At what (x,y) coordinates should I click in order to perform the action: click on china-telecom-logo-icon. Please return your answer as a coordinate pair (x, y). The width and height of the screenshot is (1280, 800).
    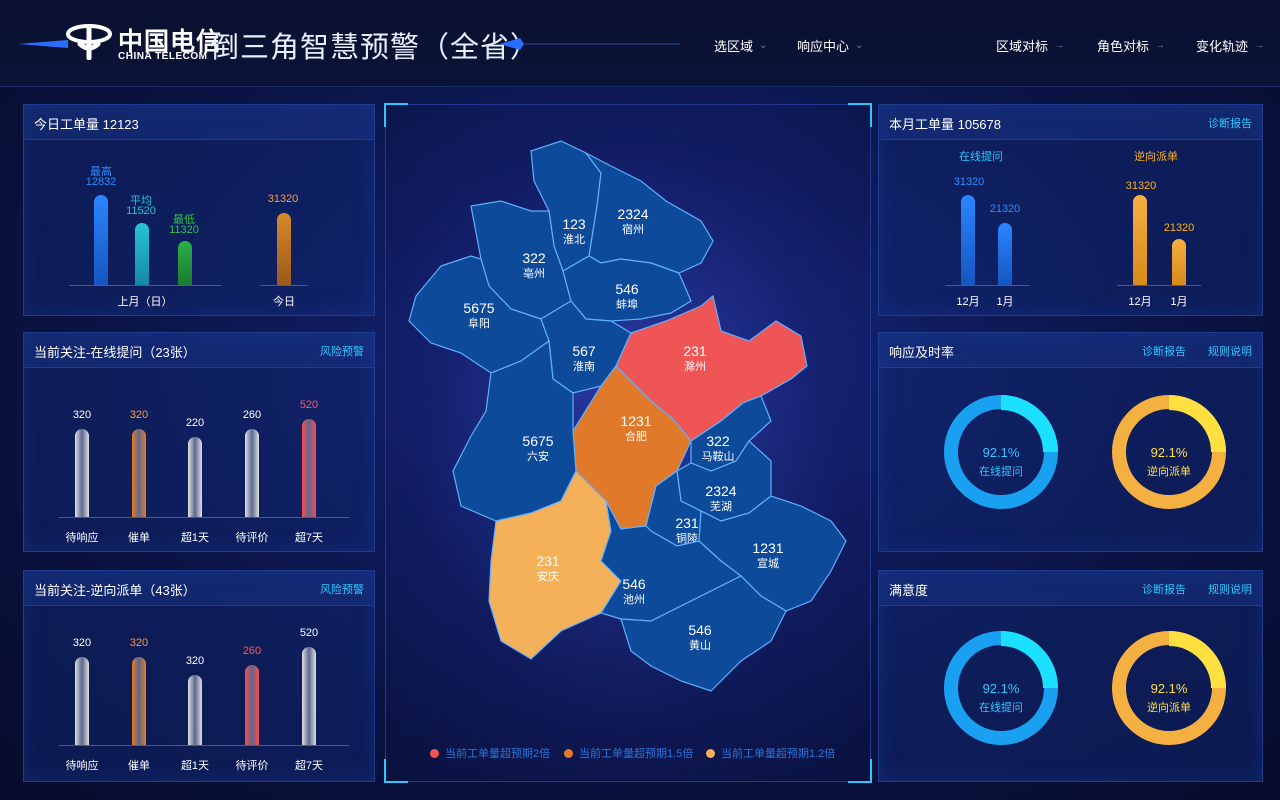
    Looking at the image, I should click on (89, 42).